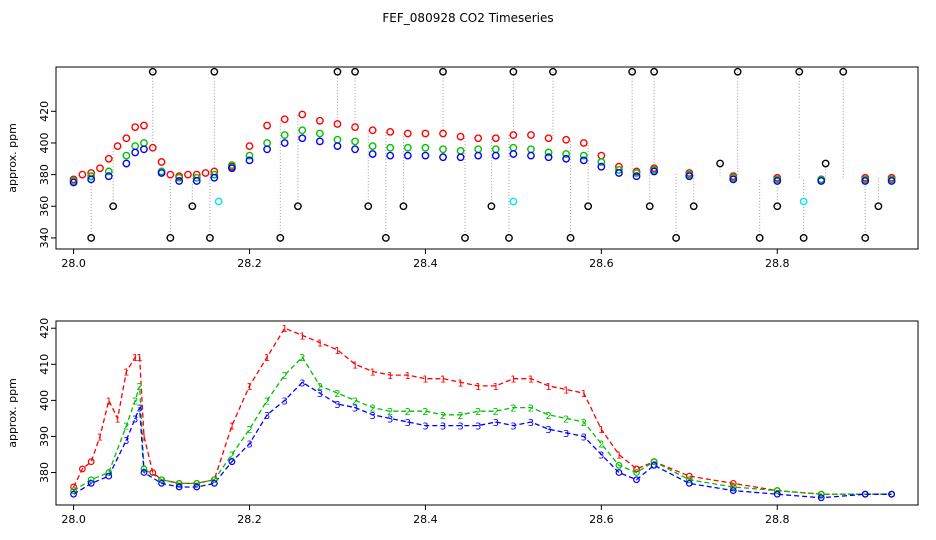 The width and height of the screenshot is (936, 540). Describe the element at coordinates (803, 201) in the screenshot. I see `series-flagged-point` at that location.